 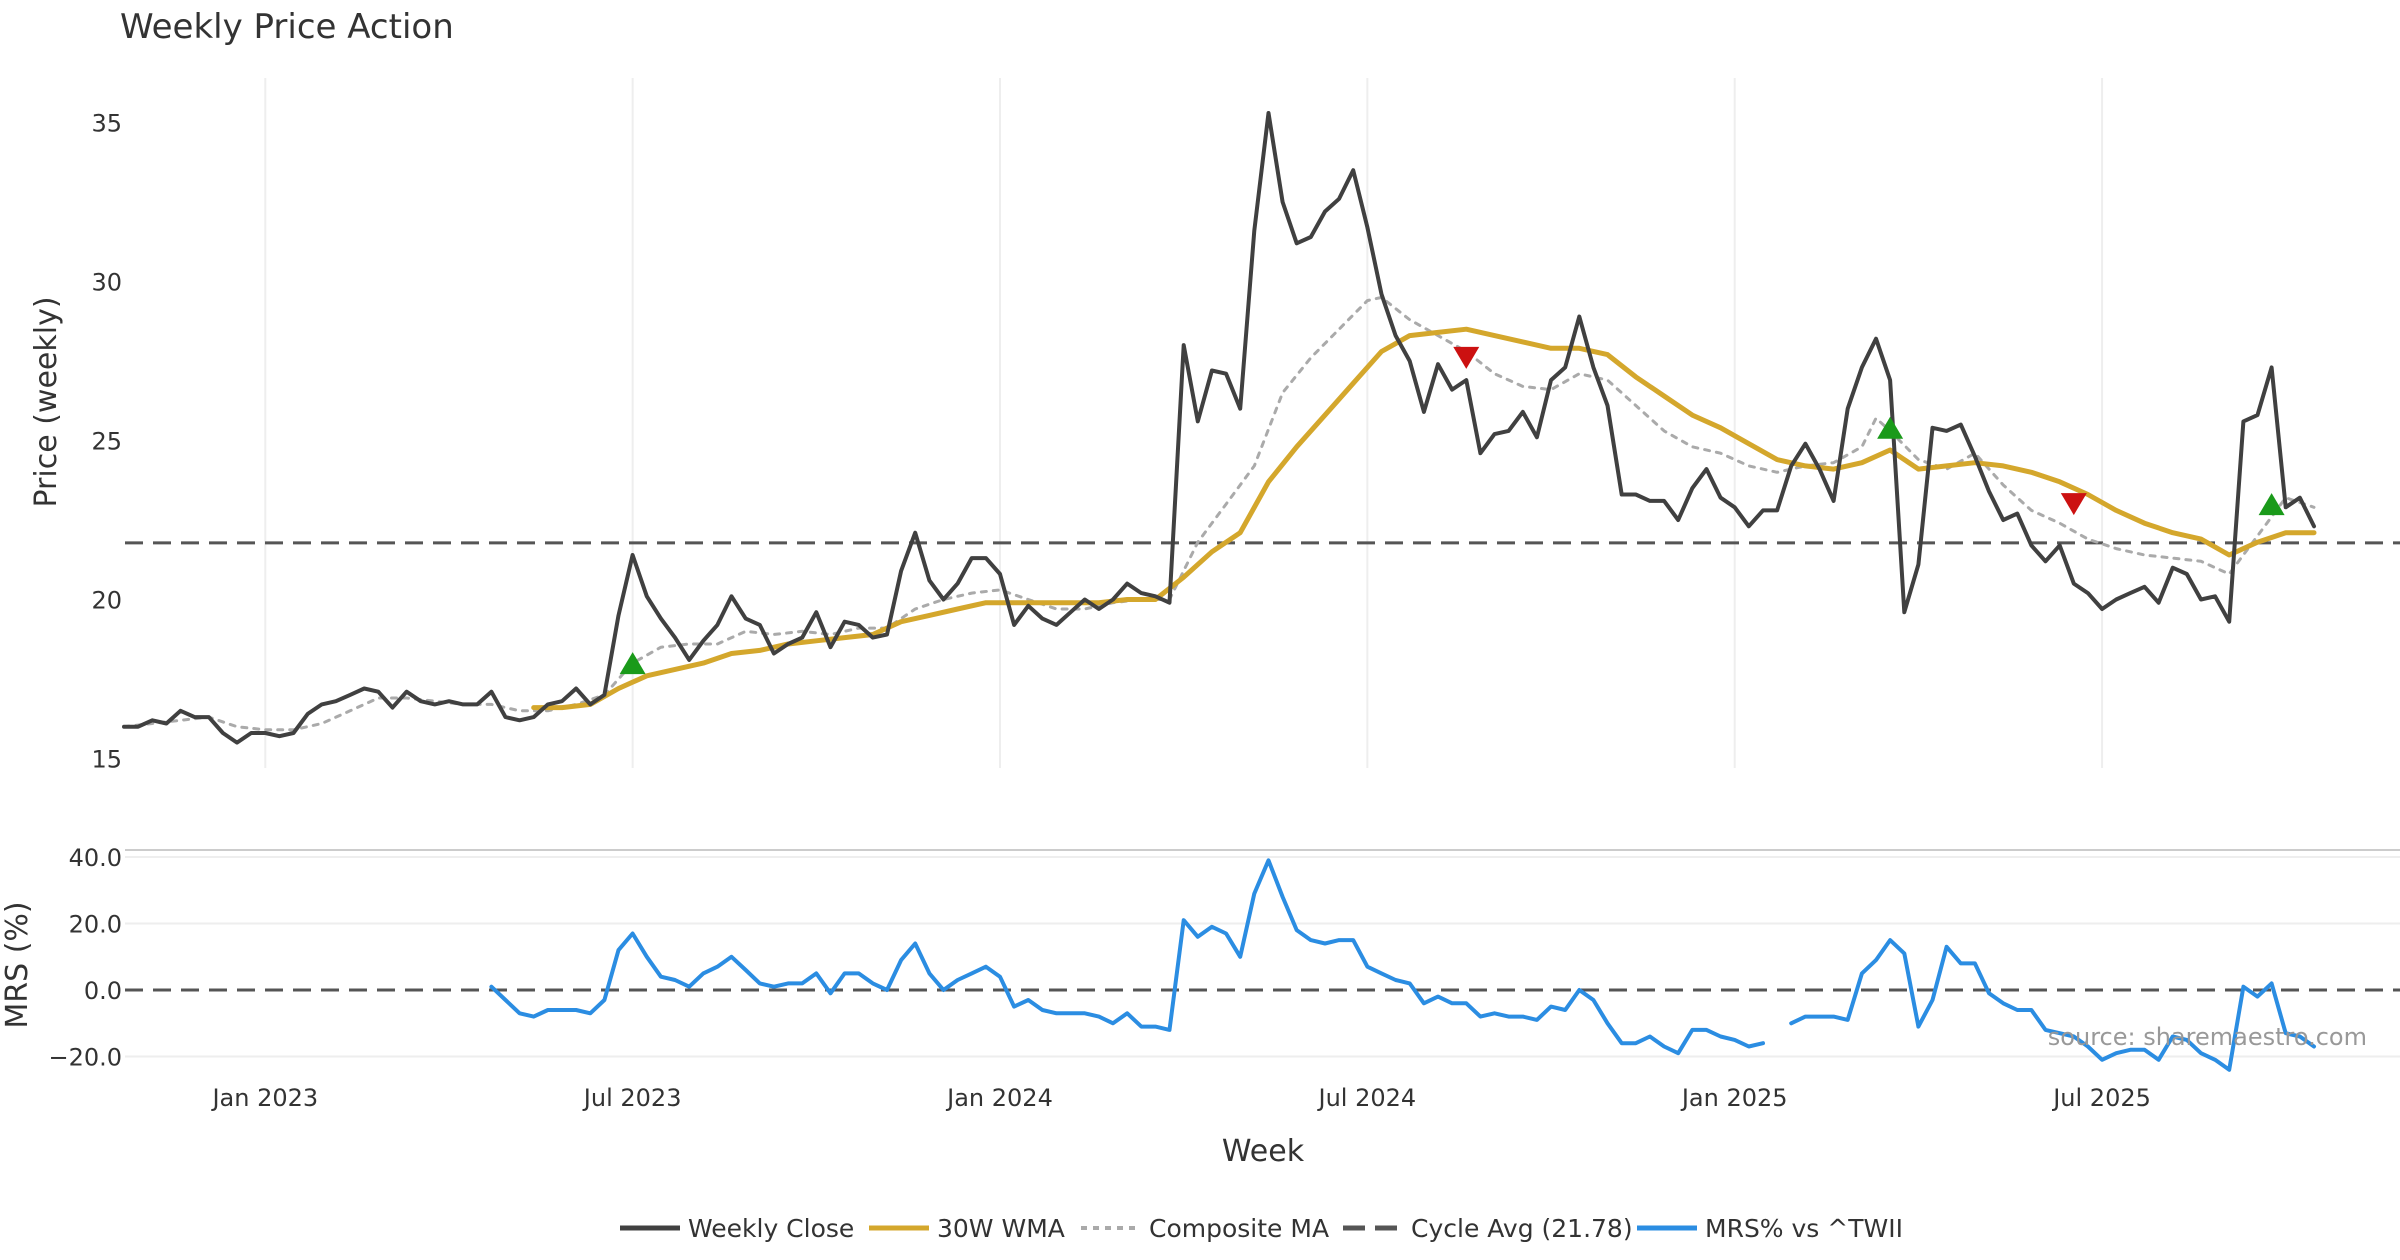 What do you see at coordinates (264, 1098) in the screenshot?
I see `x-tick-jan-2023: Jan 2023` at bounding box center [264, 1098].